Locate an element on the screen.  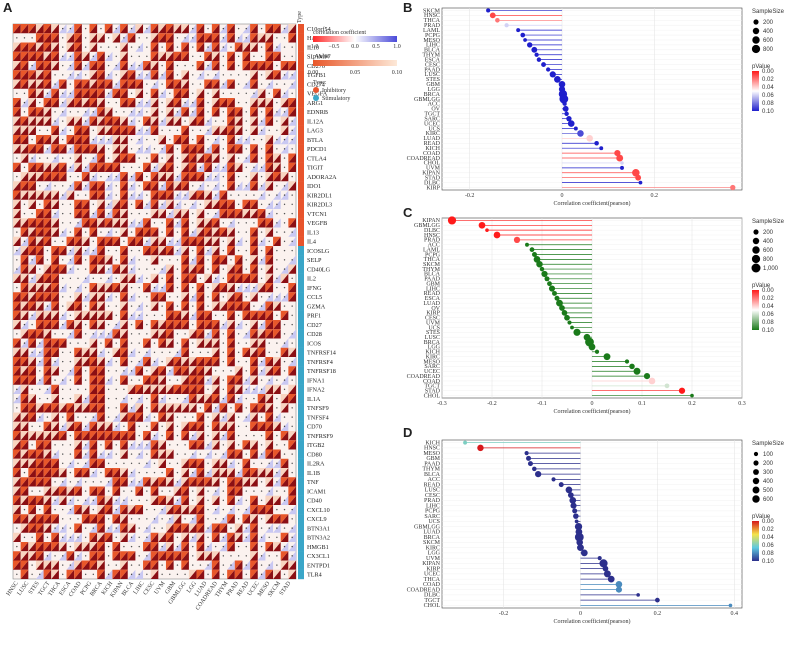
category-label: BLCA is located at coordinates (432, 51).